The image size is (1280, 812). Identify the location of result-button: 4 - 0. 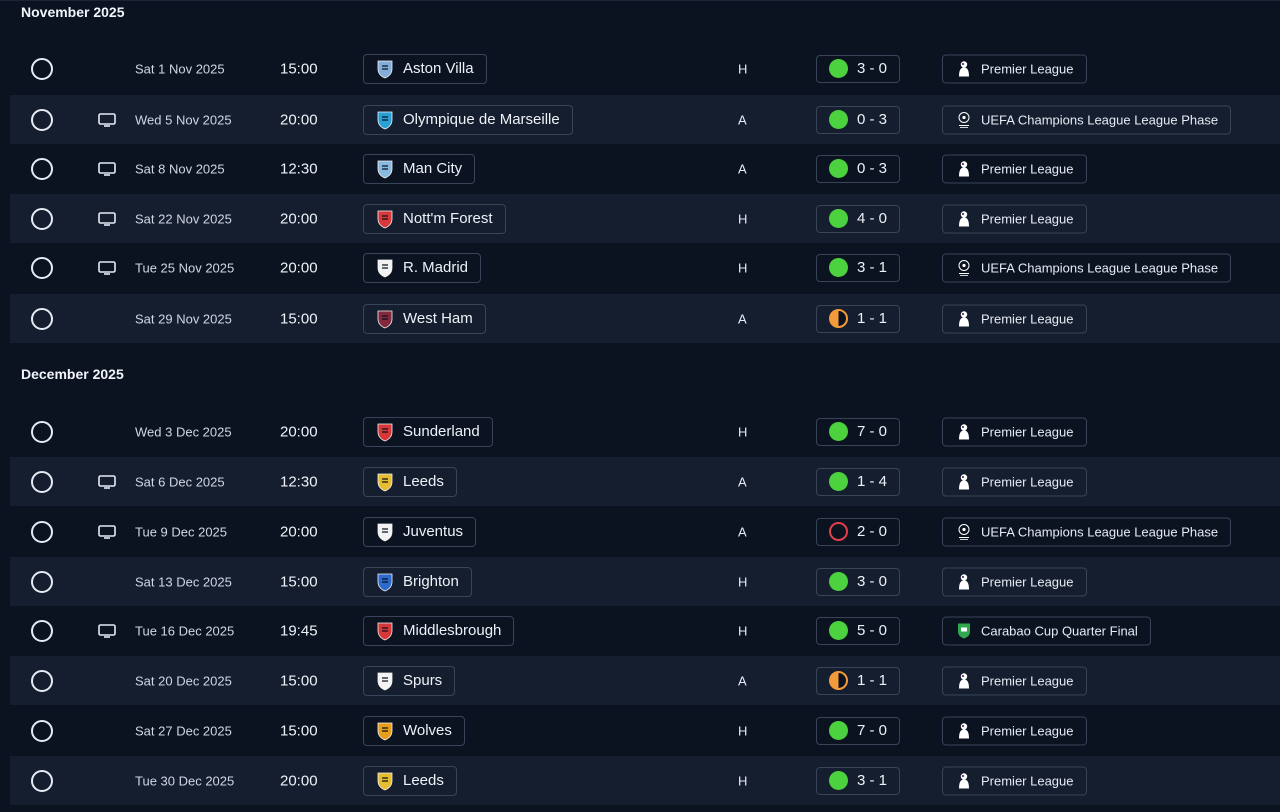
(858, 218).